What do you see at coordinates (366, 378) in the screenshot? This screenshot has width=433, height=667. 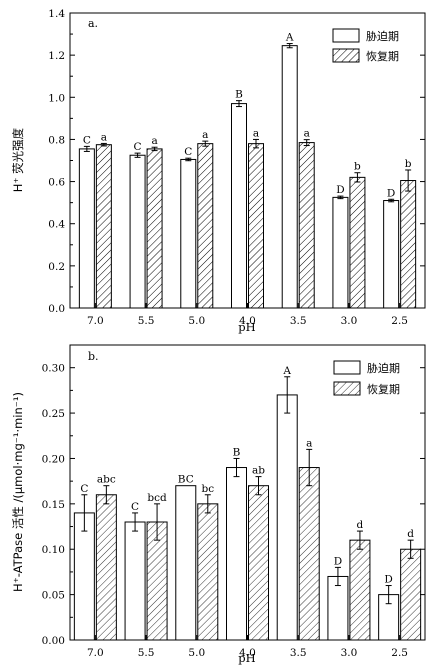 I see `legend-b: 胁迫期 恢复期` at bounding box center [366, 378].